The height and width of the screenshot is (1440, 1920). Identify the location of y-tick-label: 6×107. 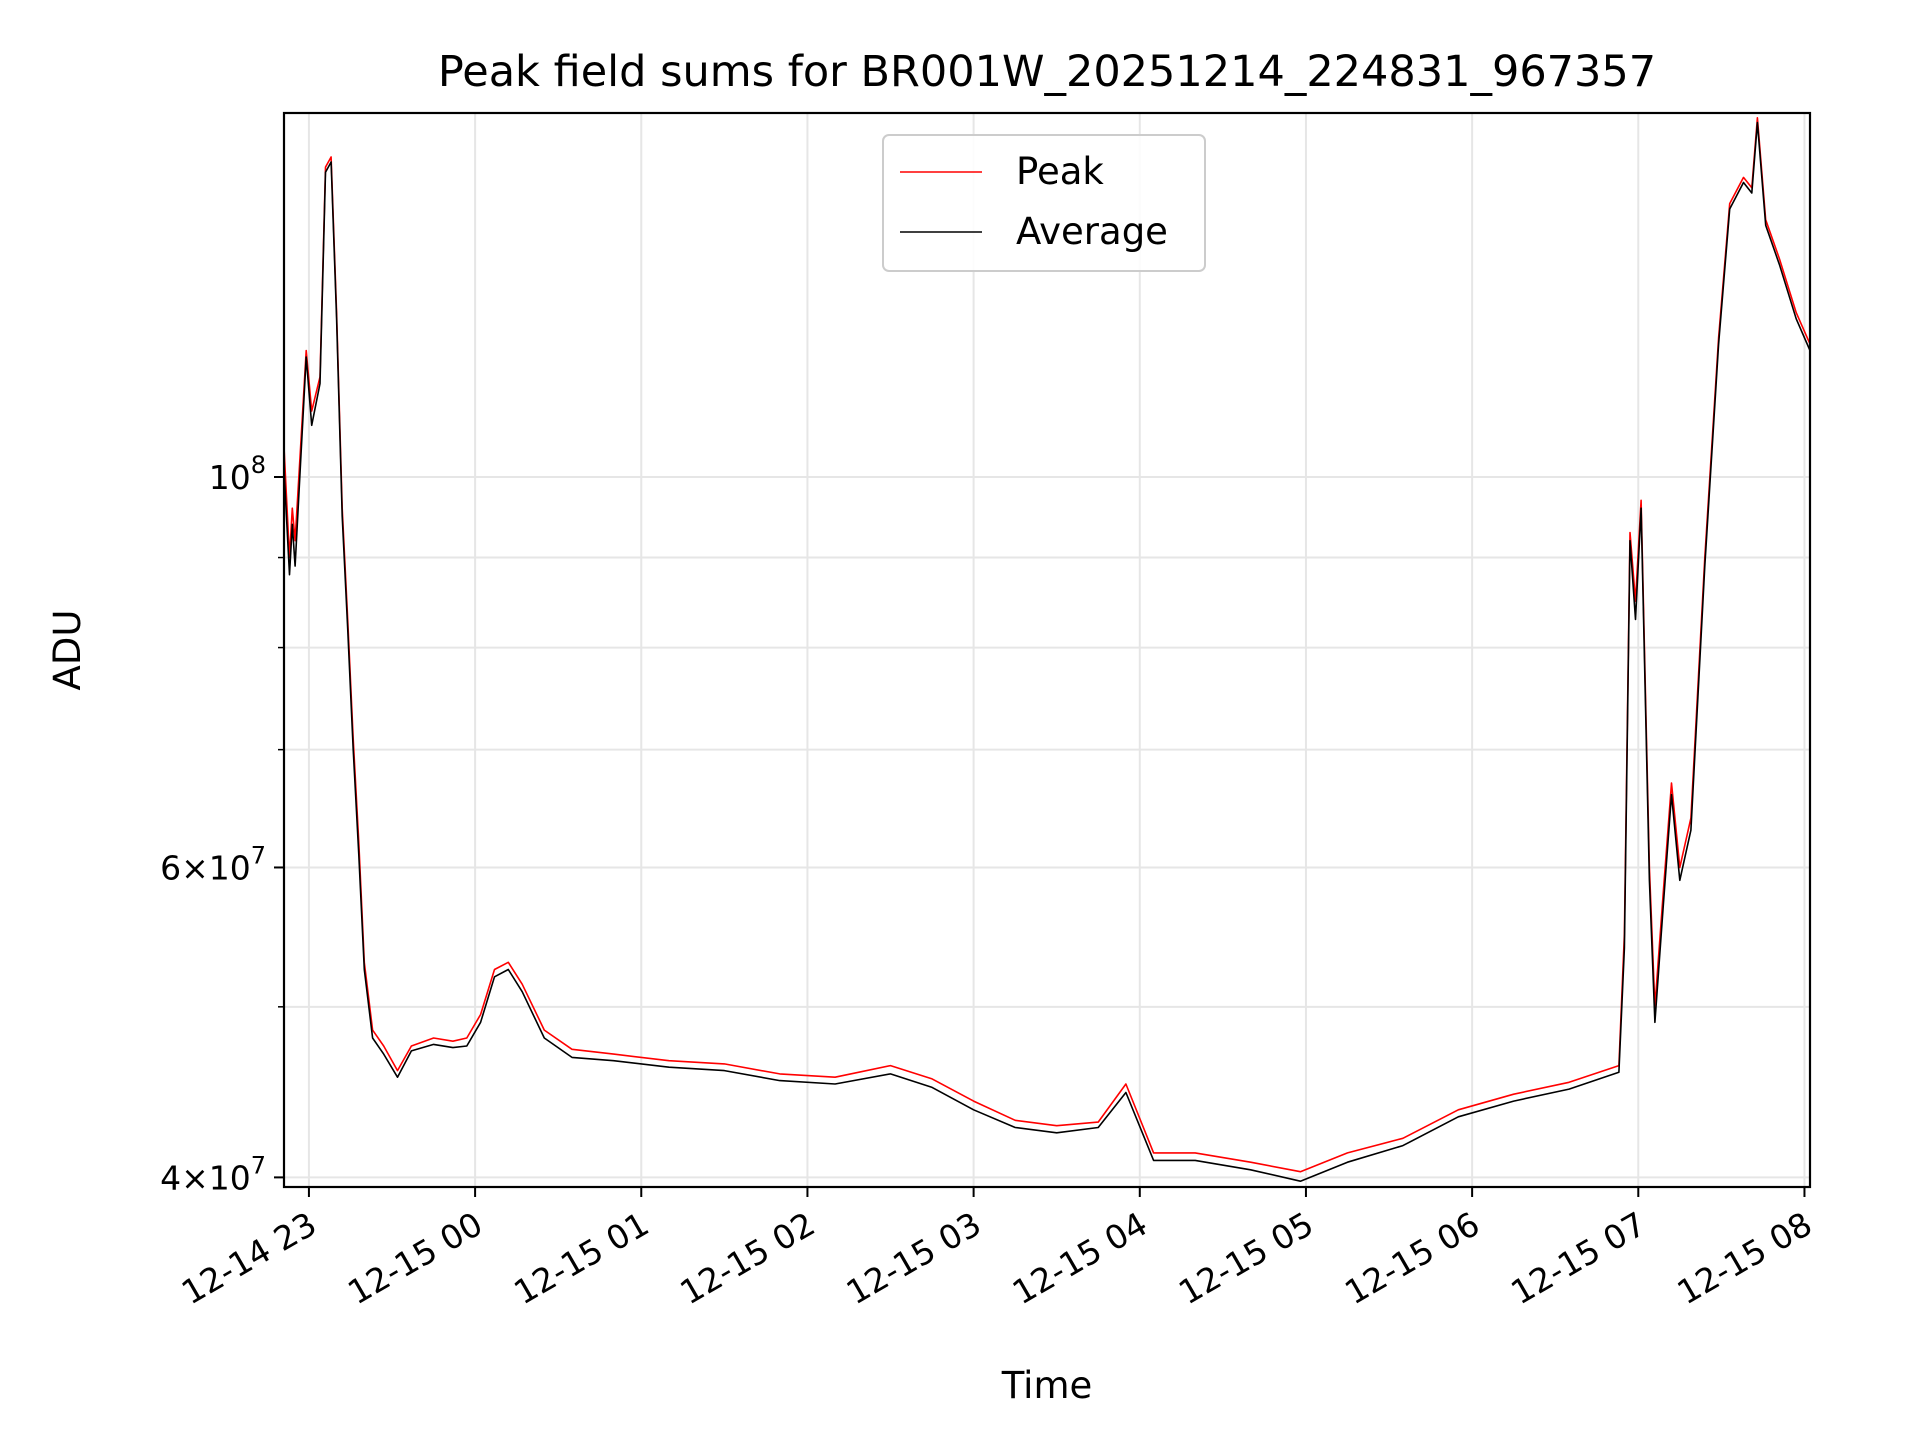
(213, 864).